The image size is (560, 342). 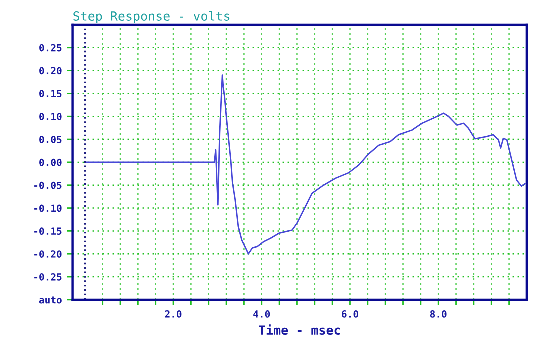 I want to click on y-tick-label: 0.15, so click(x=51, y=94).